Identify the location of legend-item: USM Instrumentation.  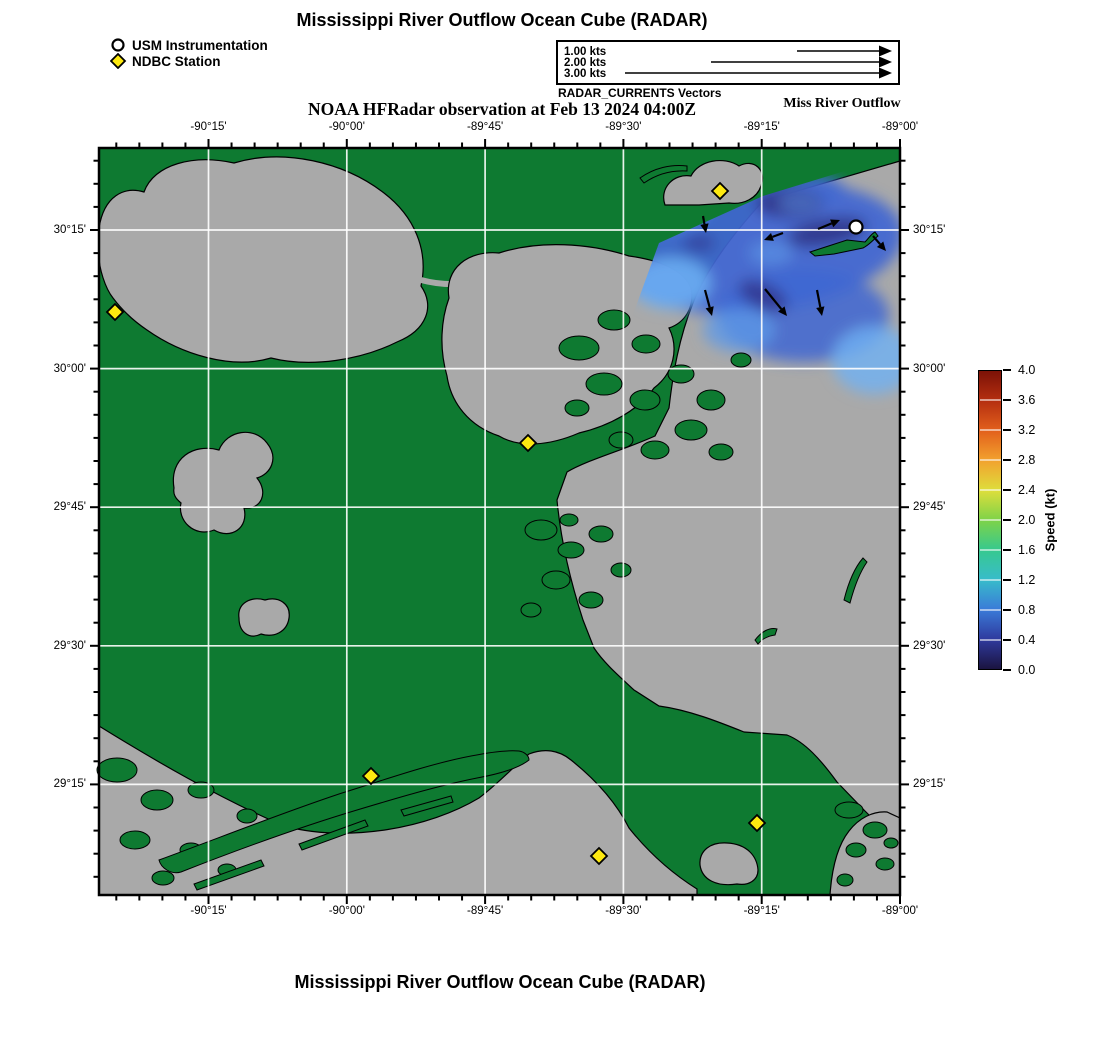
(189, 45).